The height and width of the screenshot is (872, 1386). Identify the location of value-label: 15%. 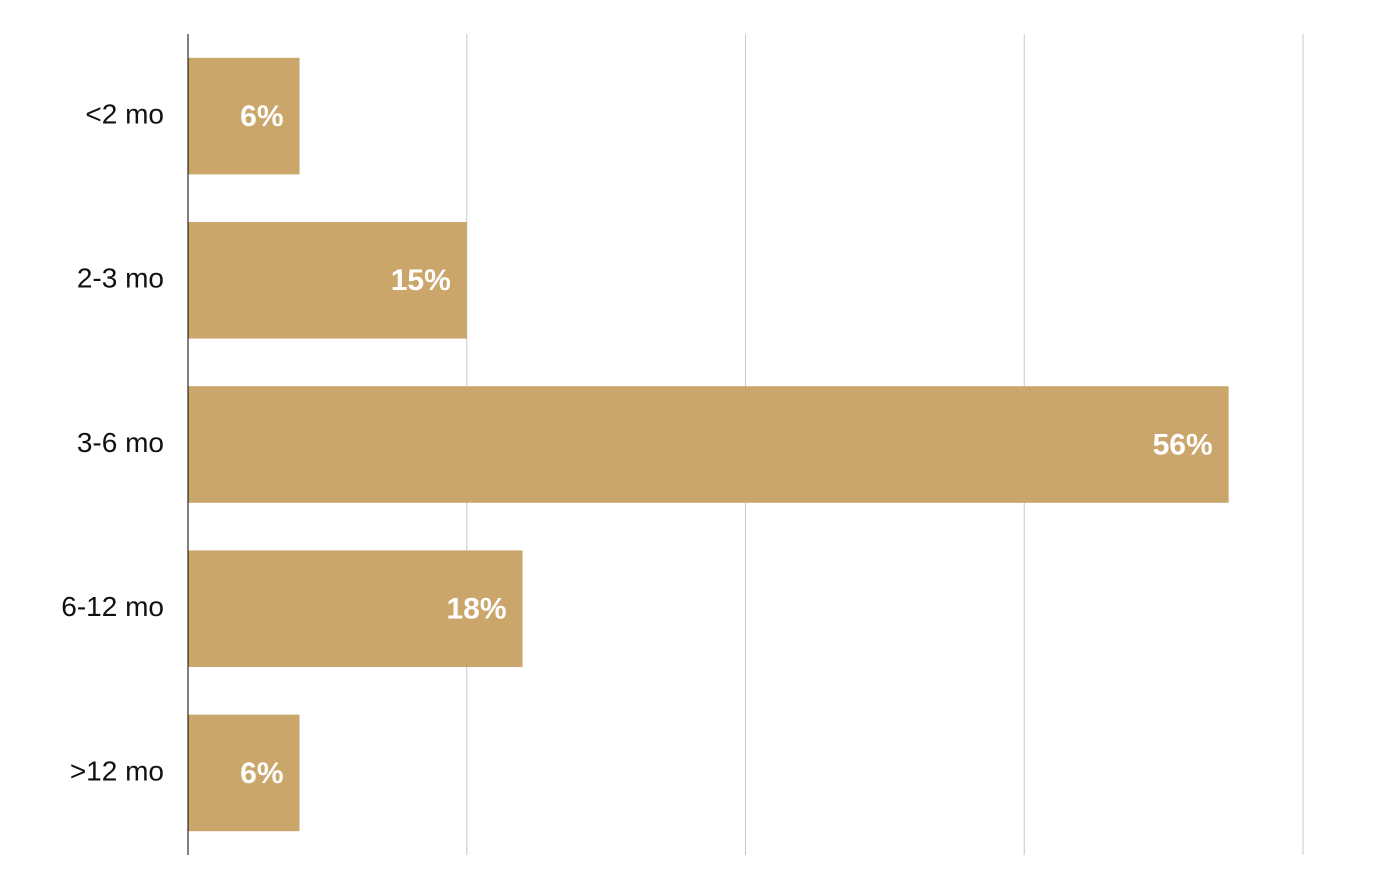
(421, 280).